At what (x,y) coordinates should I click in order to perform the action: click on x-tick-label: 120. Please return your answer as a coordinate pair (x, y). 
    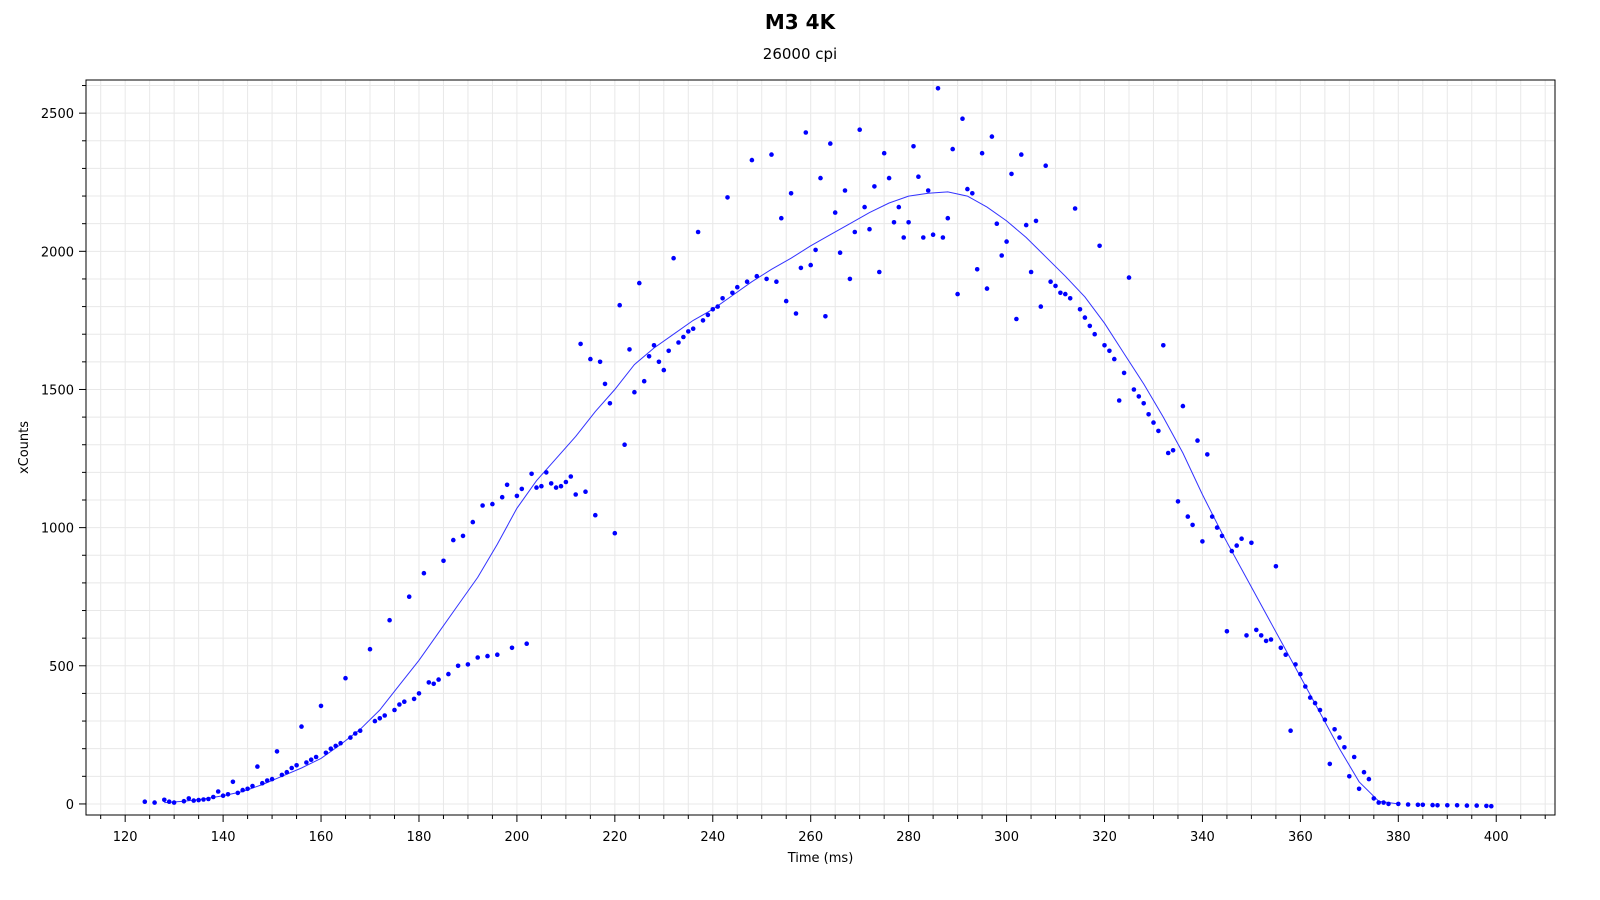
    Looking at the image, I should click on (125, 837).